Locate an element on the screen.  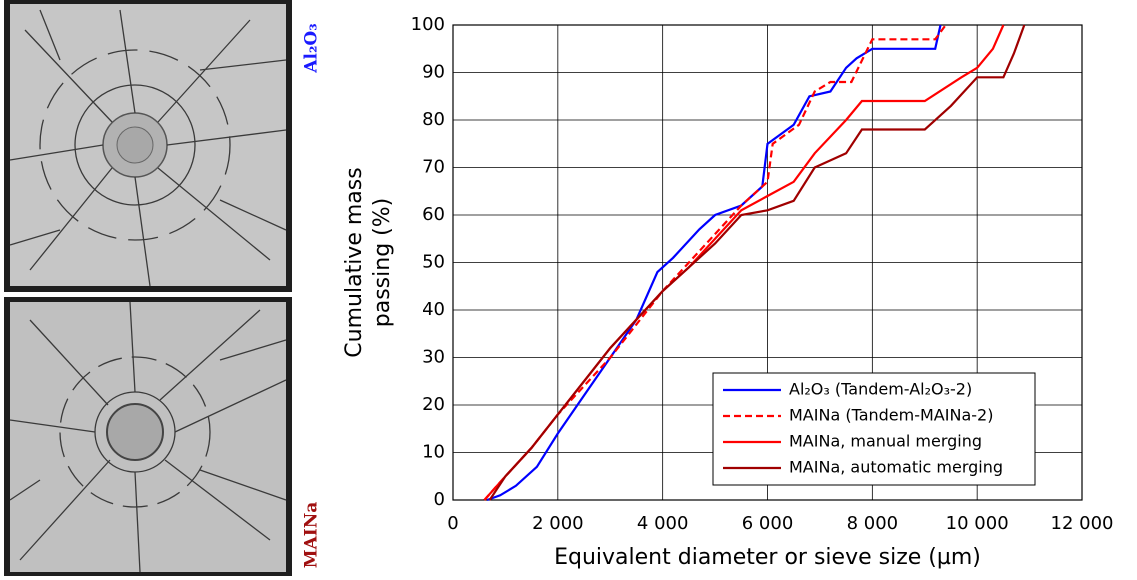
x-axis-label: Equivalent diameter or sieve size (µm) is located at coordinates (767, 557).